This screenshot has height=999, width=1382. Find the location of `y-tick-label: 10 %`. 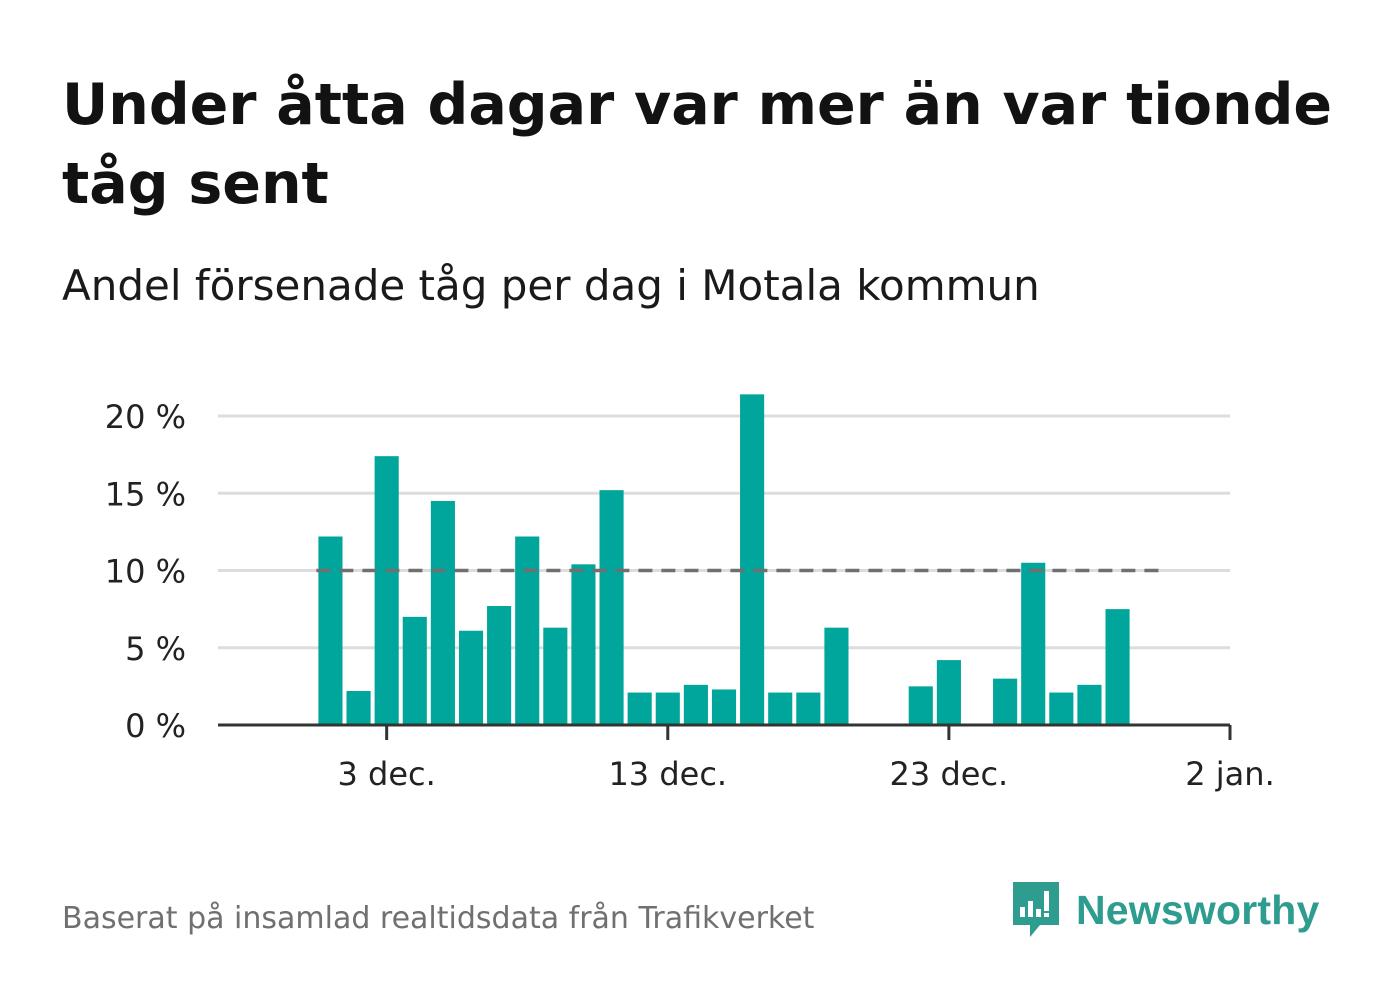

y-tick-label: 10 % is located at coordinates (145, 572).